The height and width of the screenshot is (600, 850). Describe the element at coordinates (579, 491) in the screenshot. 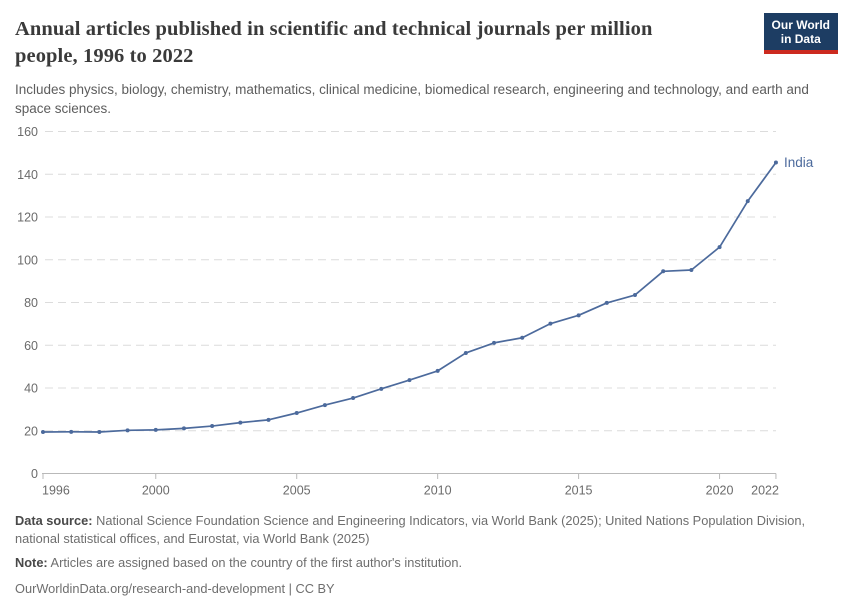

I see `x-axis-tick-label: 2015` at that location.